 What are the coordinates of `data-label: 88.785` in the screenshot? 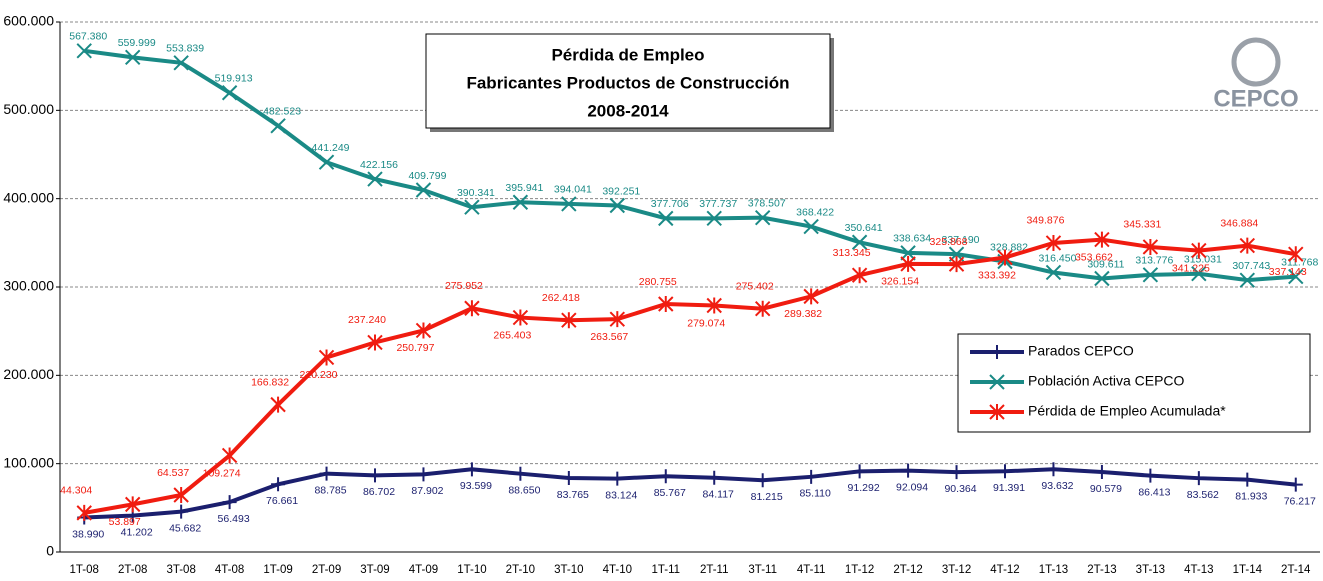 It's located at (330, 490).